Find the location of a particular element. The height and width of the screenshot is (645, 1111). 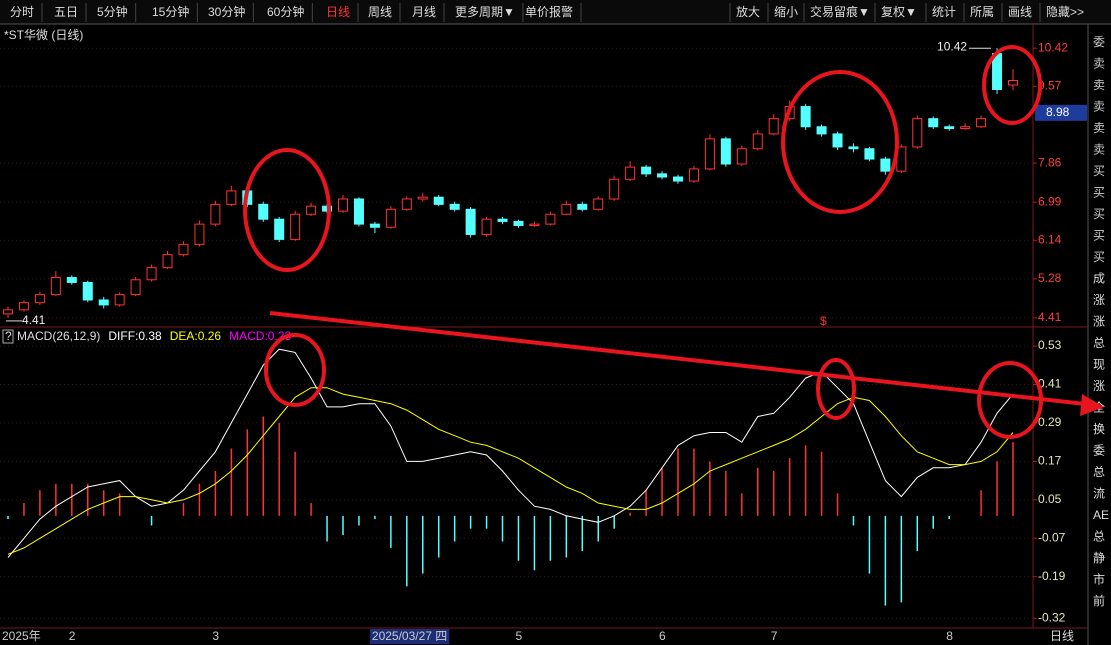

y-tick-label: 0.29 is located at coordinates (1050, 422).